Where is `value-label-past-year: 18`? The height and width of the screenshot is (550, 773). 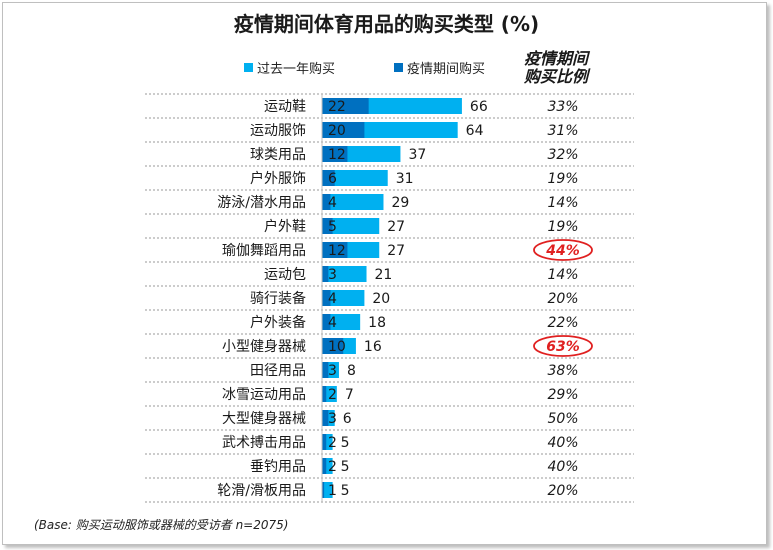
value-label-past-year: 18 is located at coordinates (377, 323).